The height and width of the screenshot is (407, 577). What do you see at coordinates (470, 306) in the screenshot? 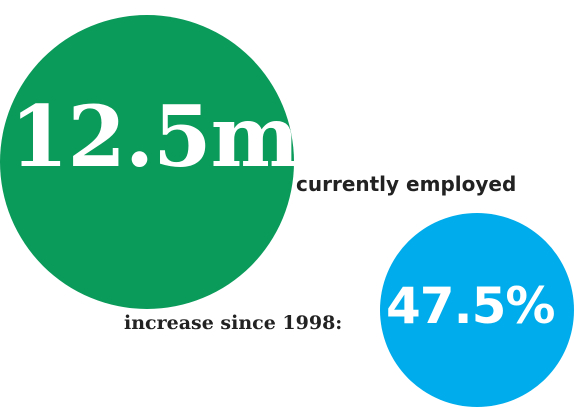
I see `increase-stat-value: 47.5%` at bounding box center [470, 306].